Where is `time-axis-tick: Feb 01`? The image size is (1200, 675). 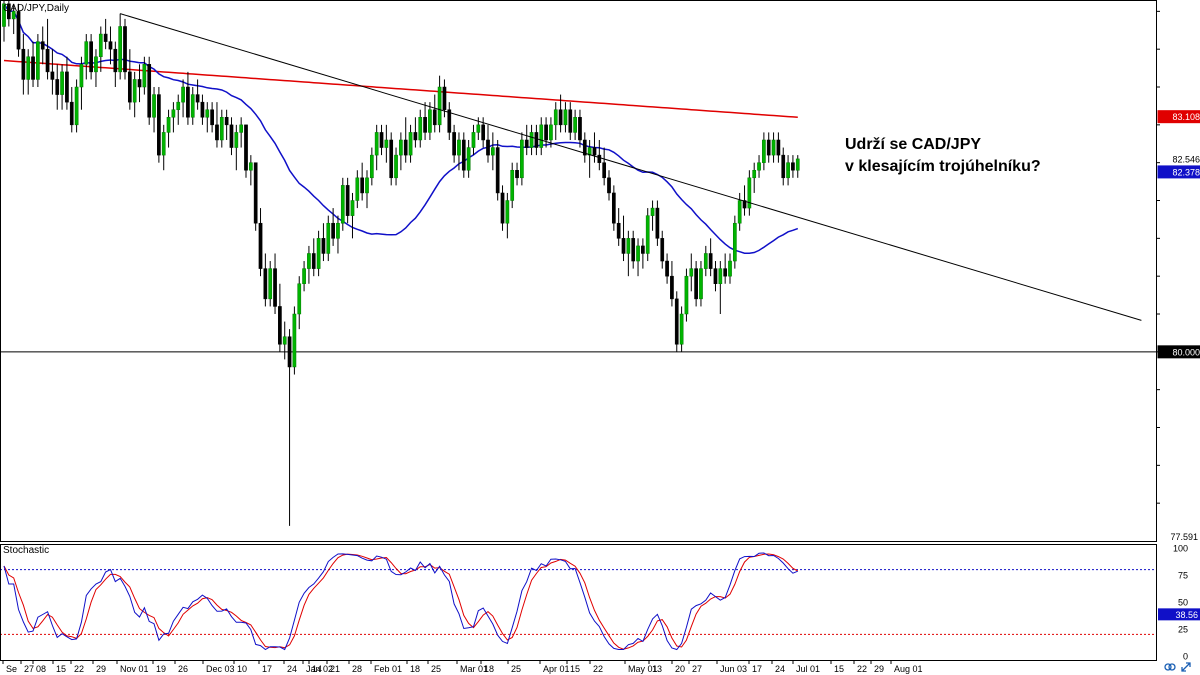 time-axis-tick: Feb 01 is located at coordinates (388, 669).